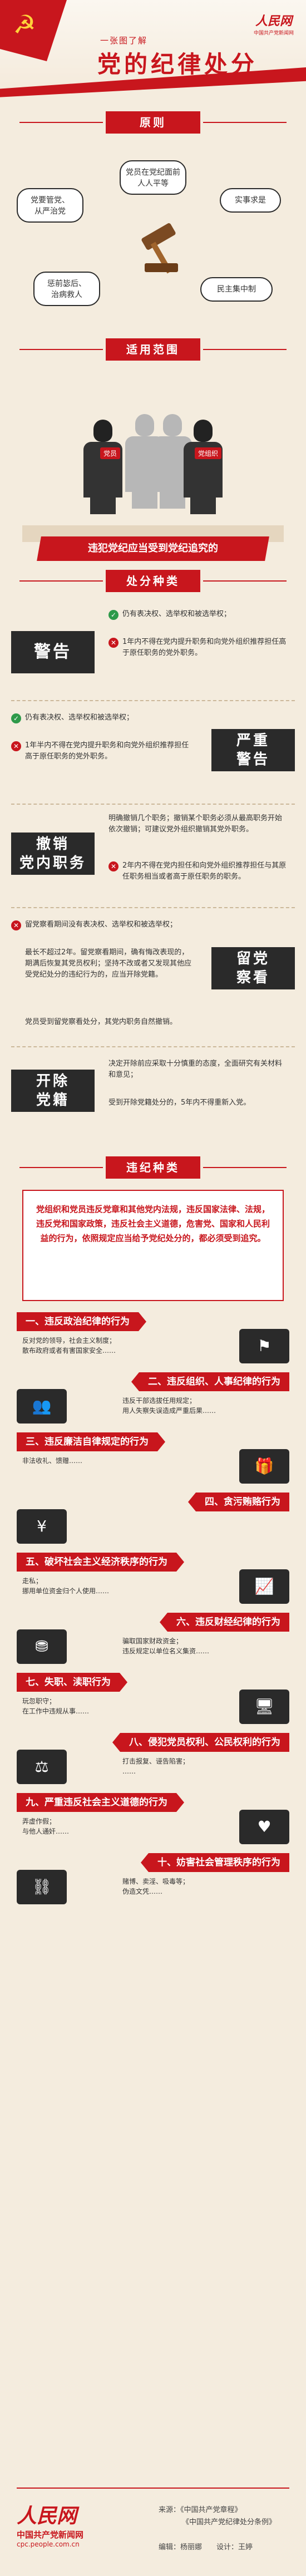 This screenshot has height=2576, width=306. What do you see at coordinates (24, 24) in the screenshot?
I see `party-emblem-icon: ☭` at bounding box center [24, 24].